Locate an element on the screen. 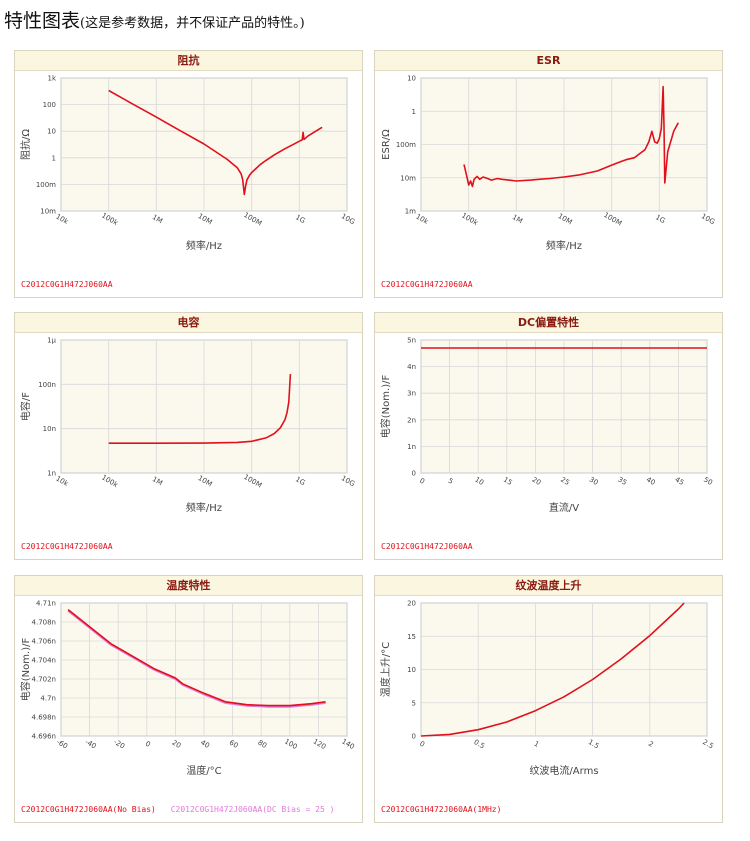 This screenshot has width=750, height=841. y-tick-label: 1m is located at coordinates (410, 212).